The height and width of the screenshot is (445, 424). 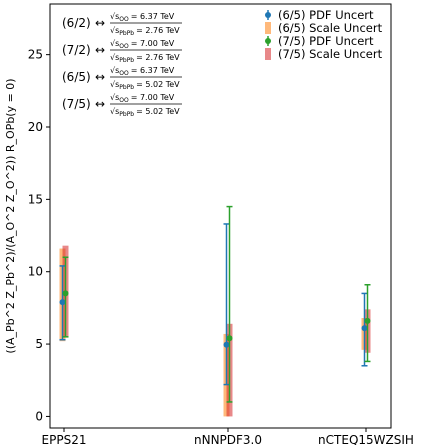 What do you see at coordinates (35, 127) in the screenshot?
I see `y-tick-label: 20` at bounding box center [35, 127].